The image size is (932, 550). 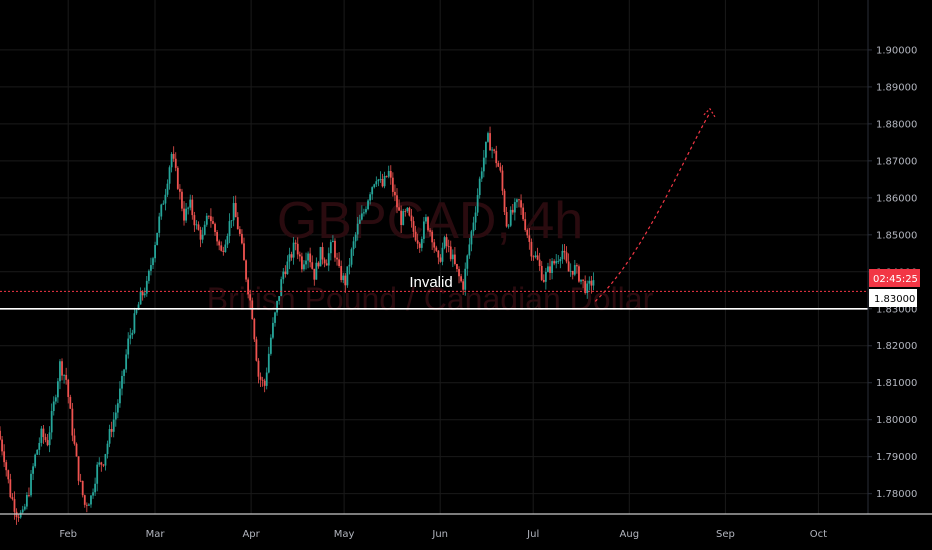 What do you see at coordinates (894, 299) in the screenshot?
I see `level-price-text: 1.83000` at bounding box center [894, 299].